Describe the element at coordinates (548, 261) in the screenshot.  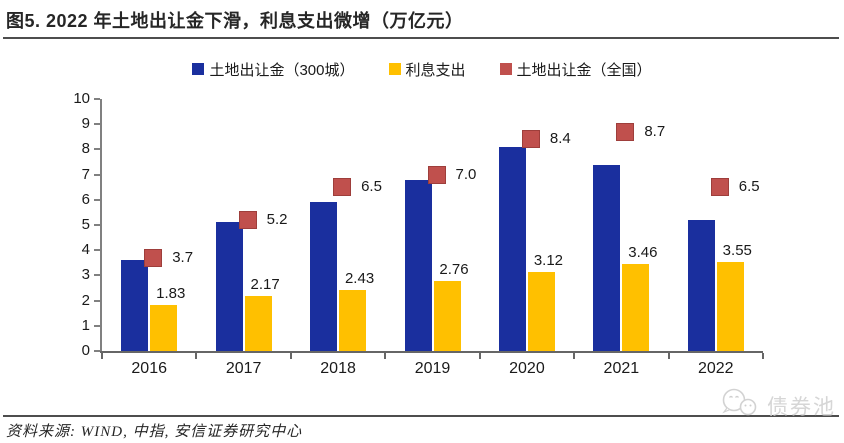
I see `interest-value-label: 3.12` at that location.